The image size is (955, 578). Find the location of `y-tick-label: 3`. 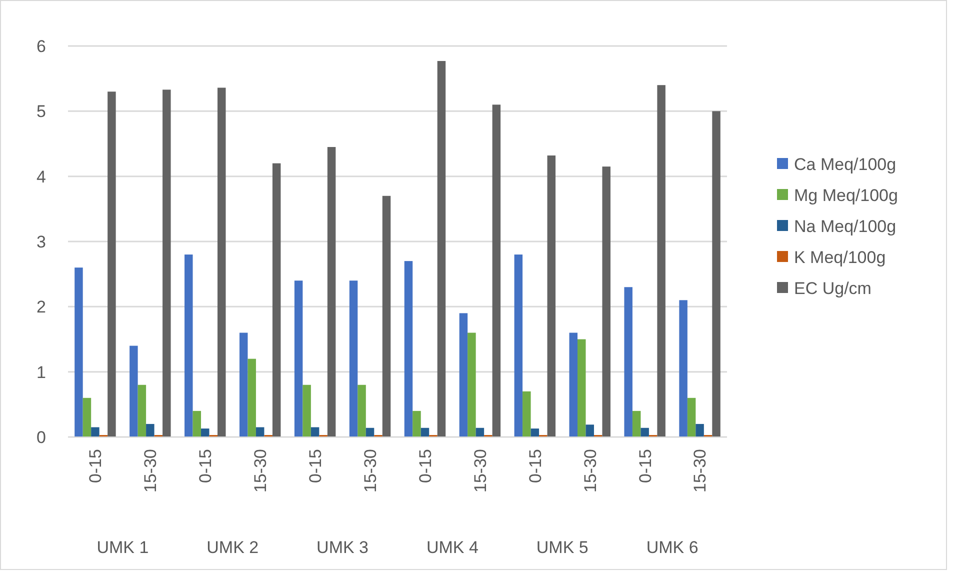

y-tick-label: 3 is located at coordinates (41, 242).